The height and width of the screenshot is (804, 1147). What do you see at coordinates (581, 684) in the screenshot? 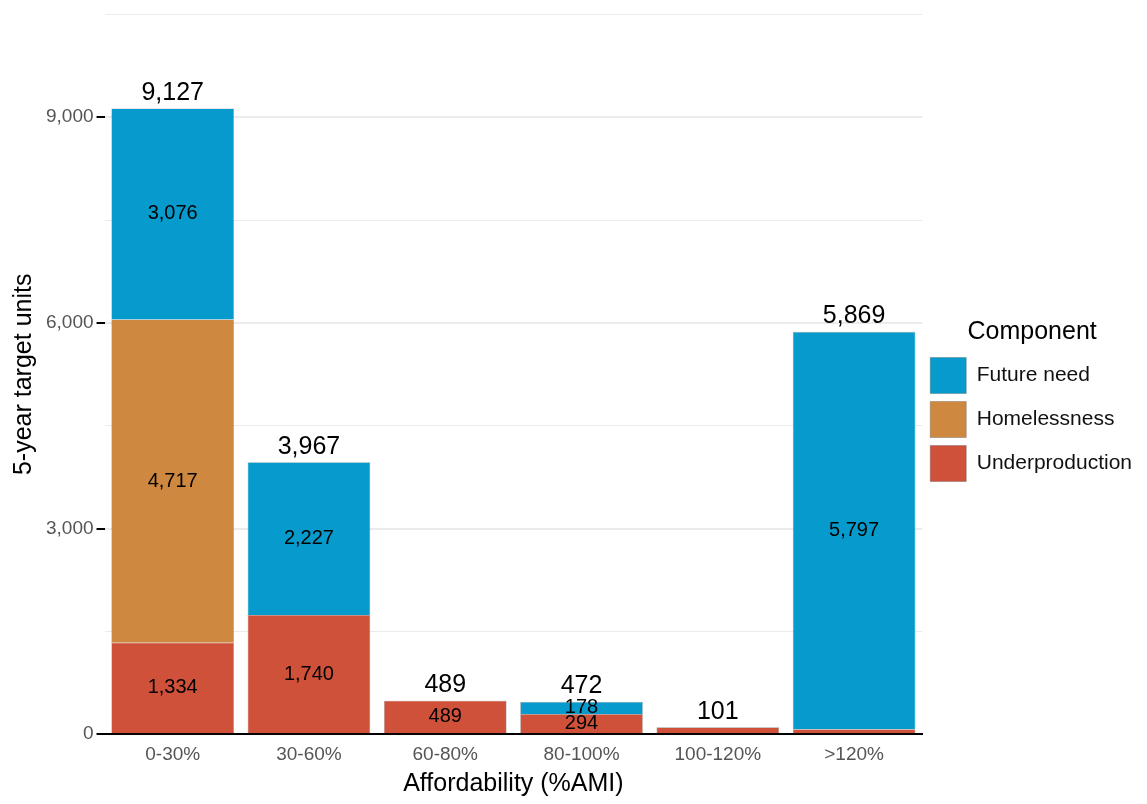
I see `total-label: 472` at bounding box center [581, 684].